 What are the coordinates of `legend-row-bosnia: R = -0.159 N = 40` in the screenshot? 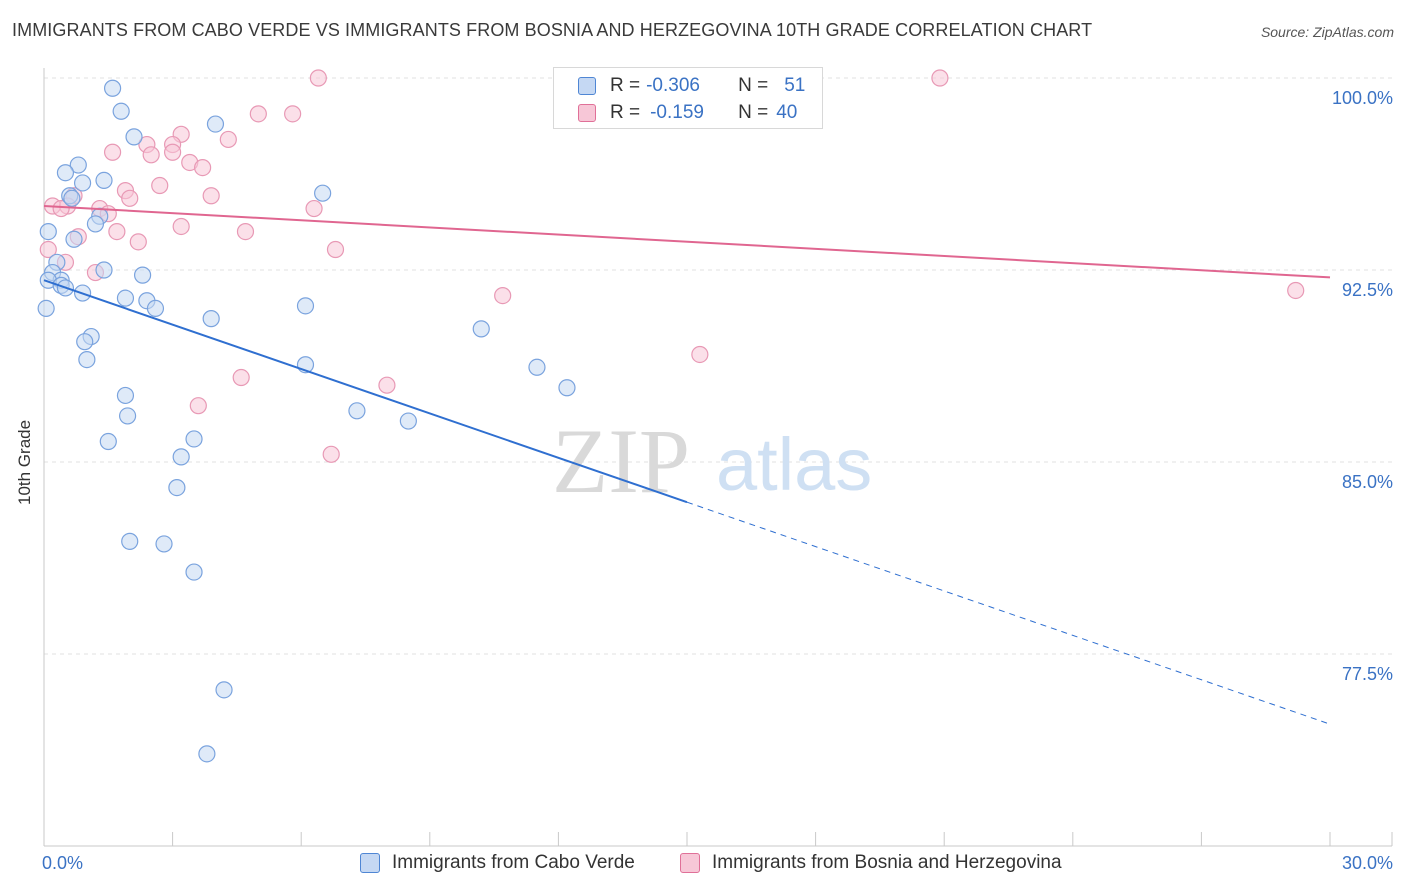 It's located at (687, 113).